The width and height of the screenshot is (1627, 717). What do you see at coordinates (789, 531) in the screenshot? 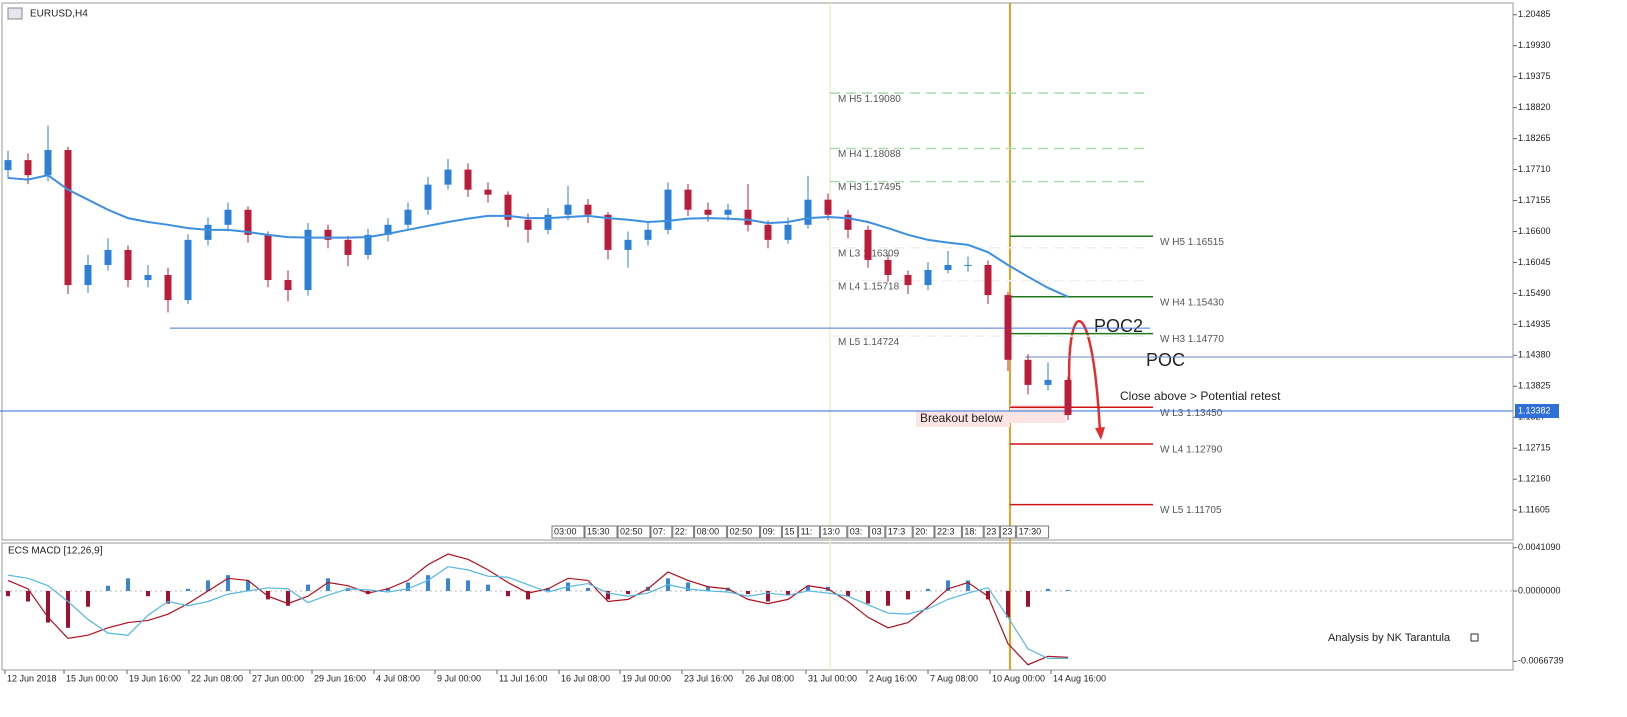
I see `time-marker: 15` at bounding box center [789, 531].